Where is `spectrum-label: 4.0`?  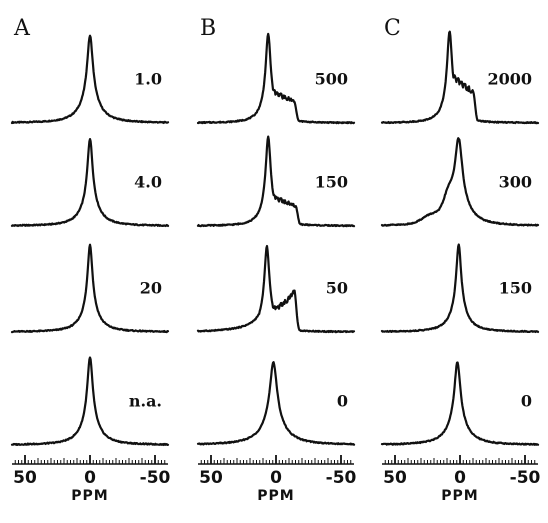 spectrum-label: 4.0 is located at coordinates (148, 181).